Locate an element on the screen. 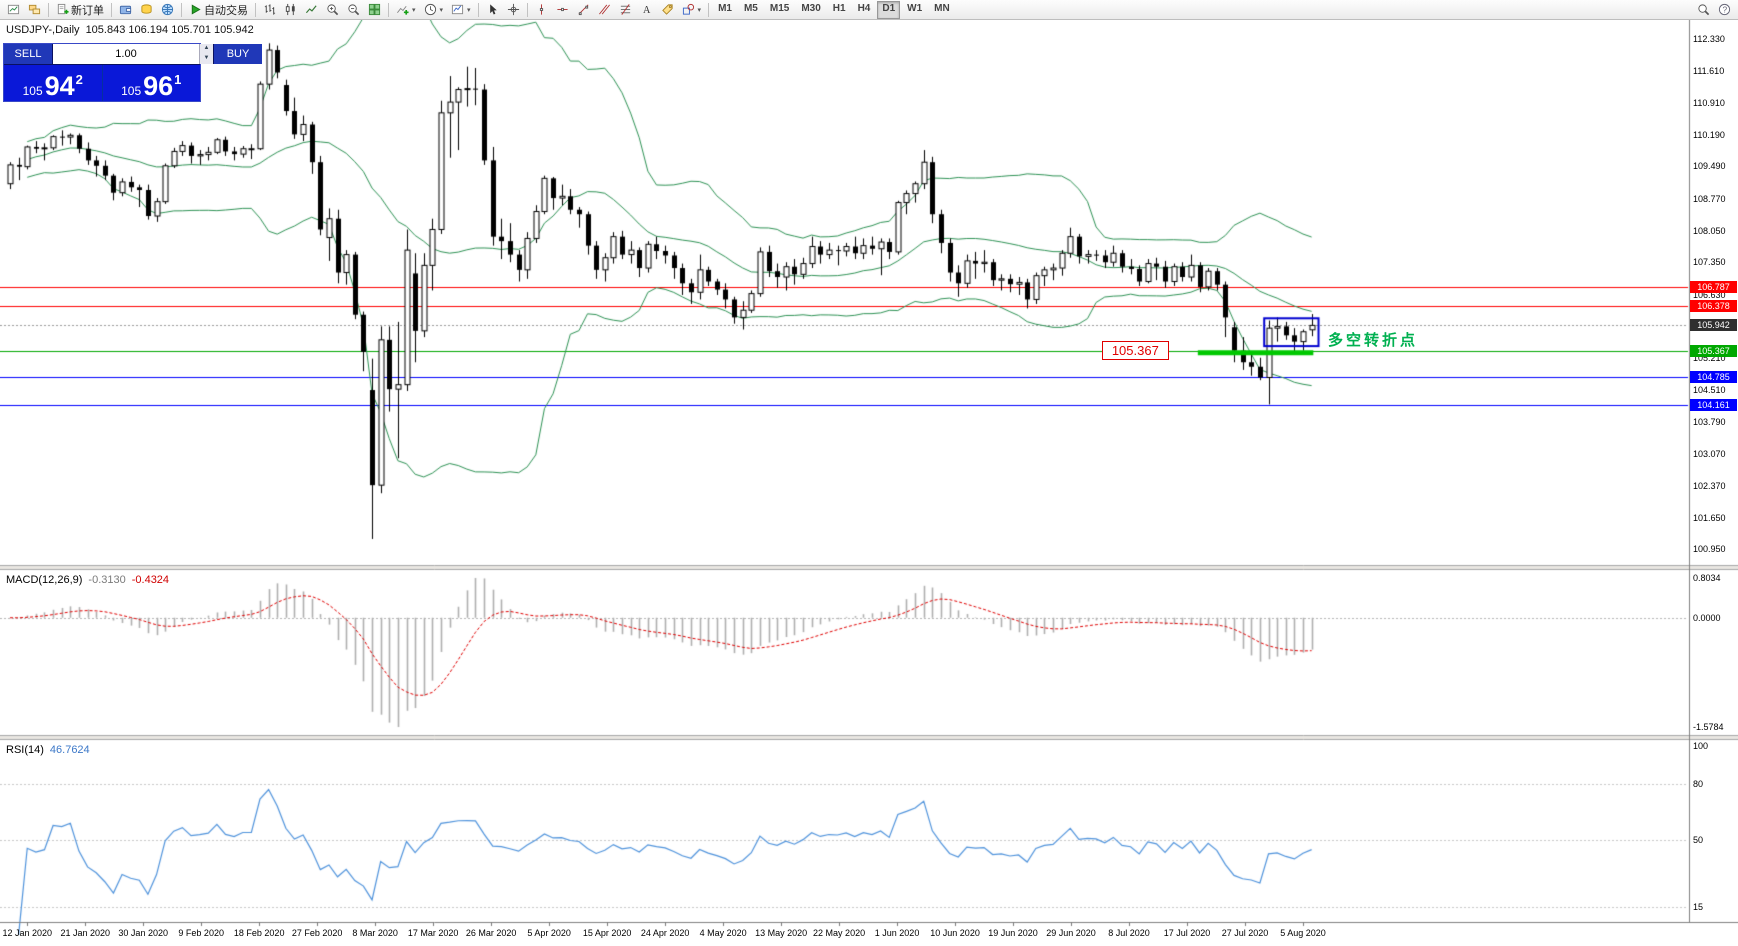 The width and height of the screenshot is (1738, 946). hline-icon is located at coordinates (562, 9).